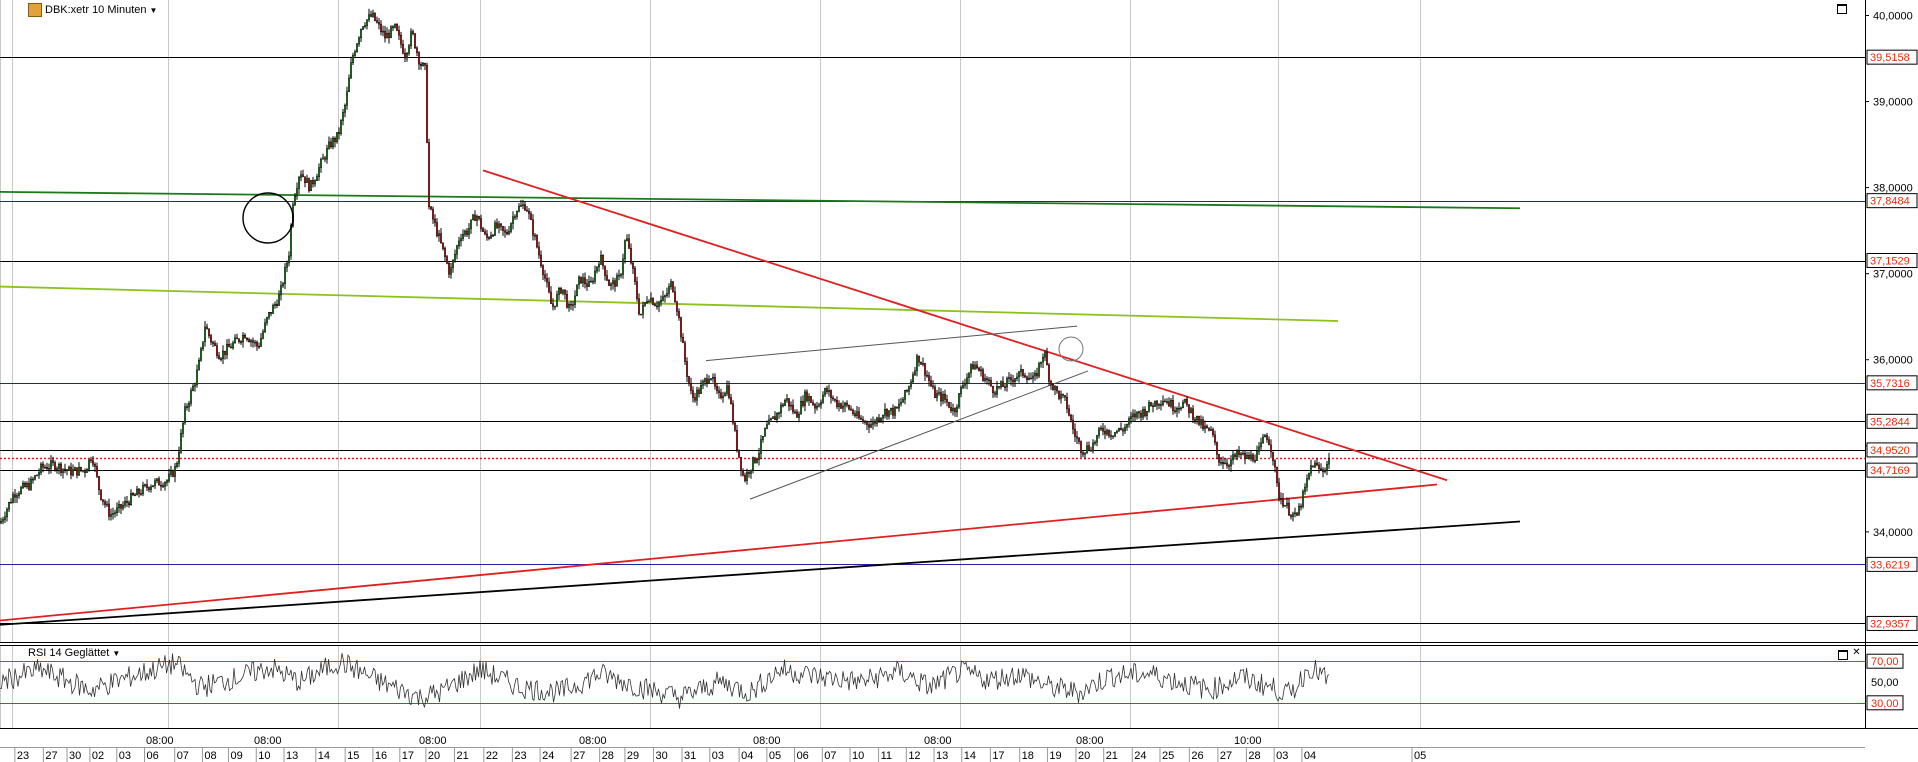 The width and height of the screenshot is (1918, 762). I want to click on close-icon: ✕, so click(1856, 652).